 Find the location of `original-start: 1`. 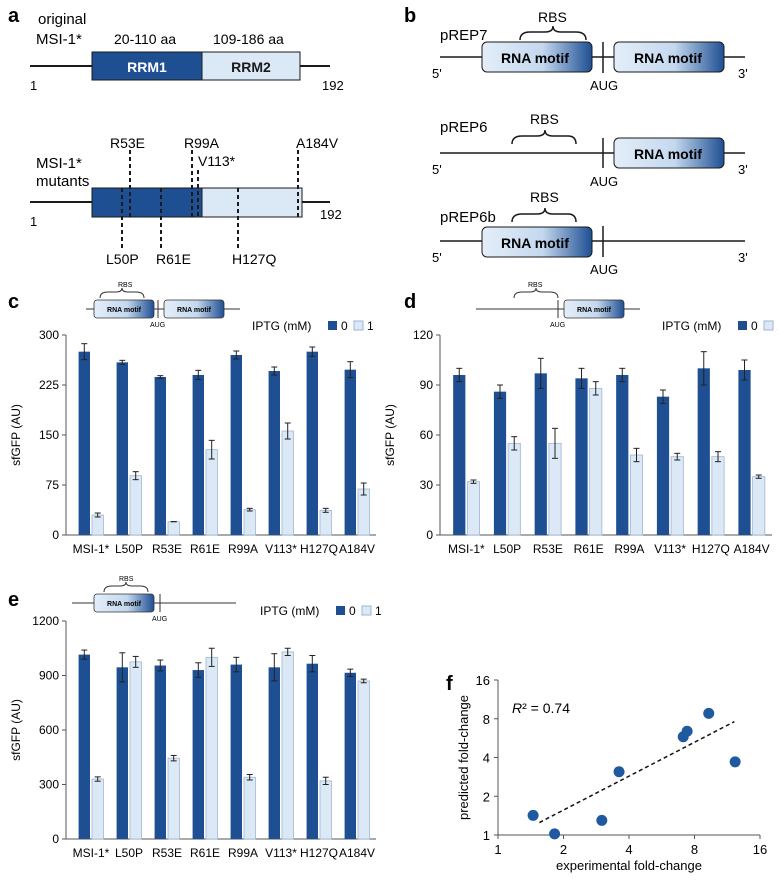

original-start: 1 is located at coordinates (33, 85).